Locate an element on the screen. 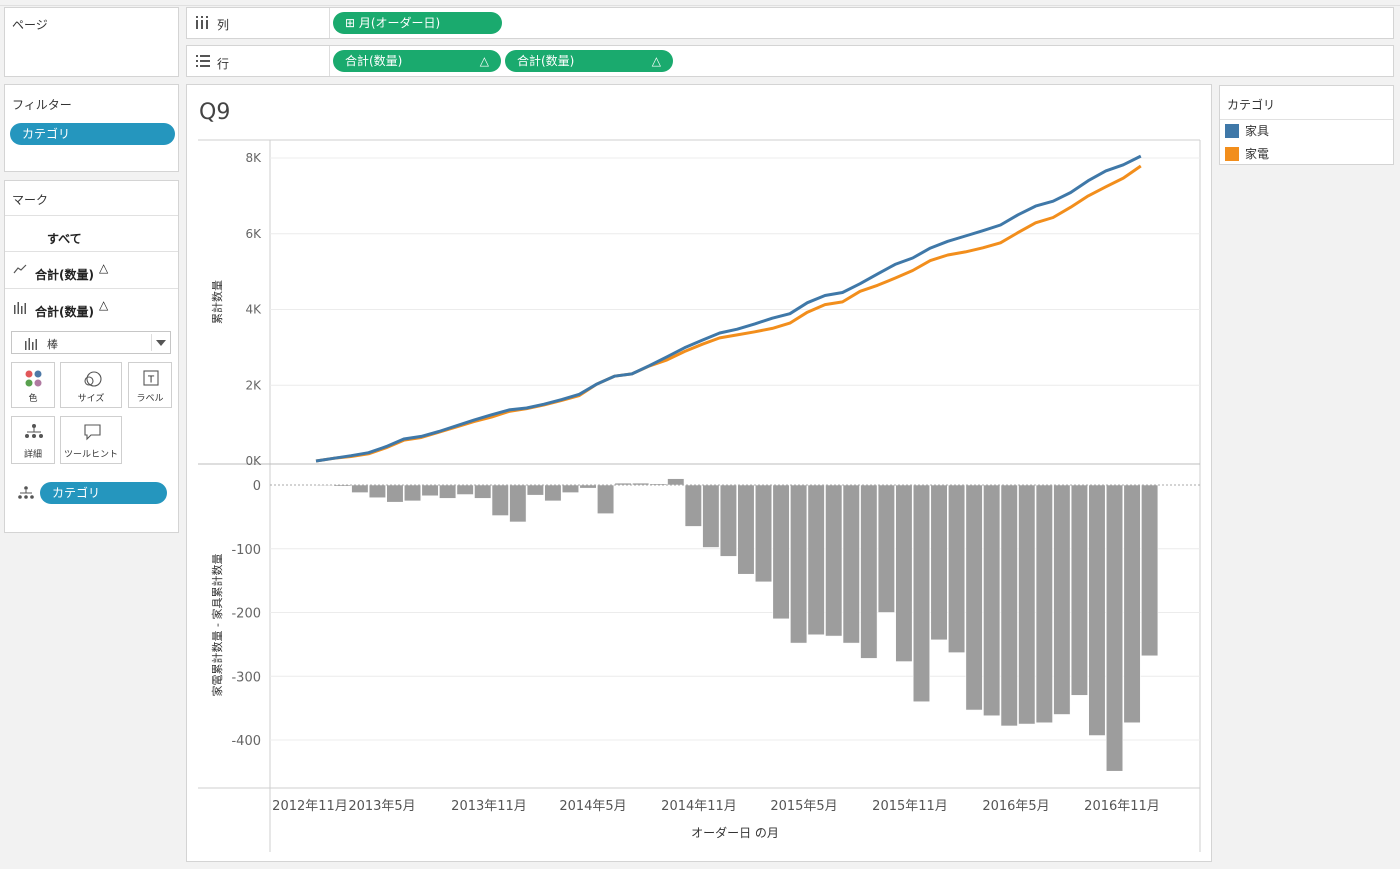  legend-item-appliances: 家電 is located at coordinates (1247, 153).